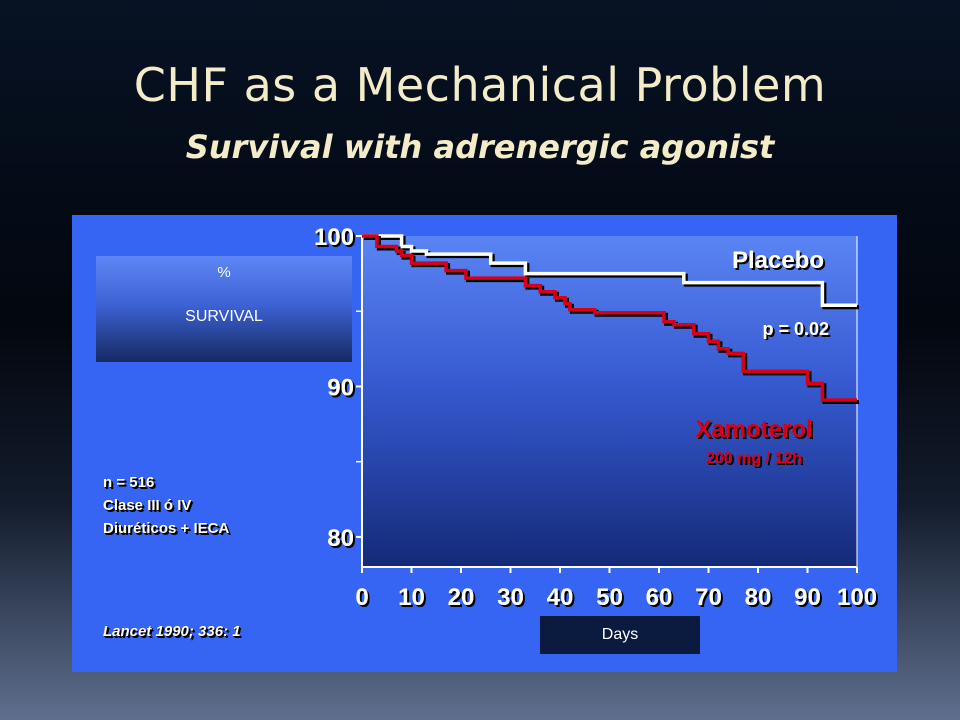  I want to click on y-tick-label: 90, so click(340, 387).